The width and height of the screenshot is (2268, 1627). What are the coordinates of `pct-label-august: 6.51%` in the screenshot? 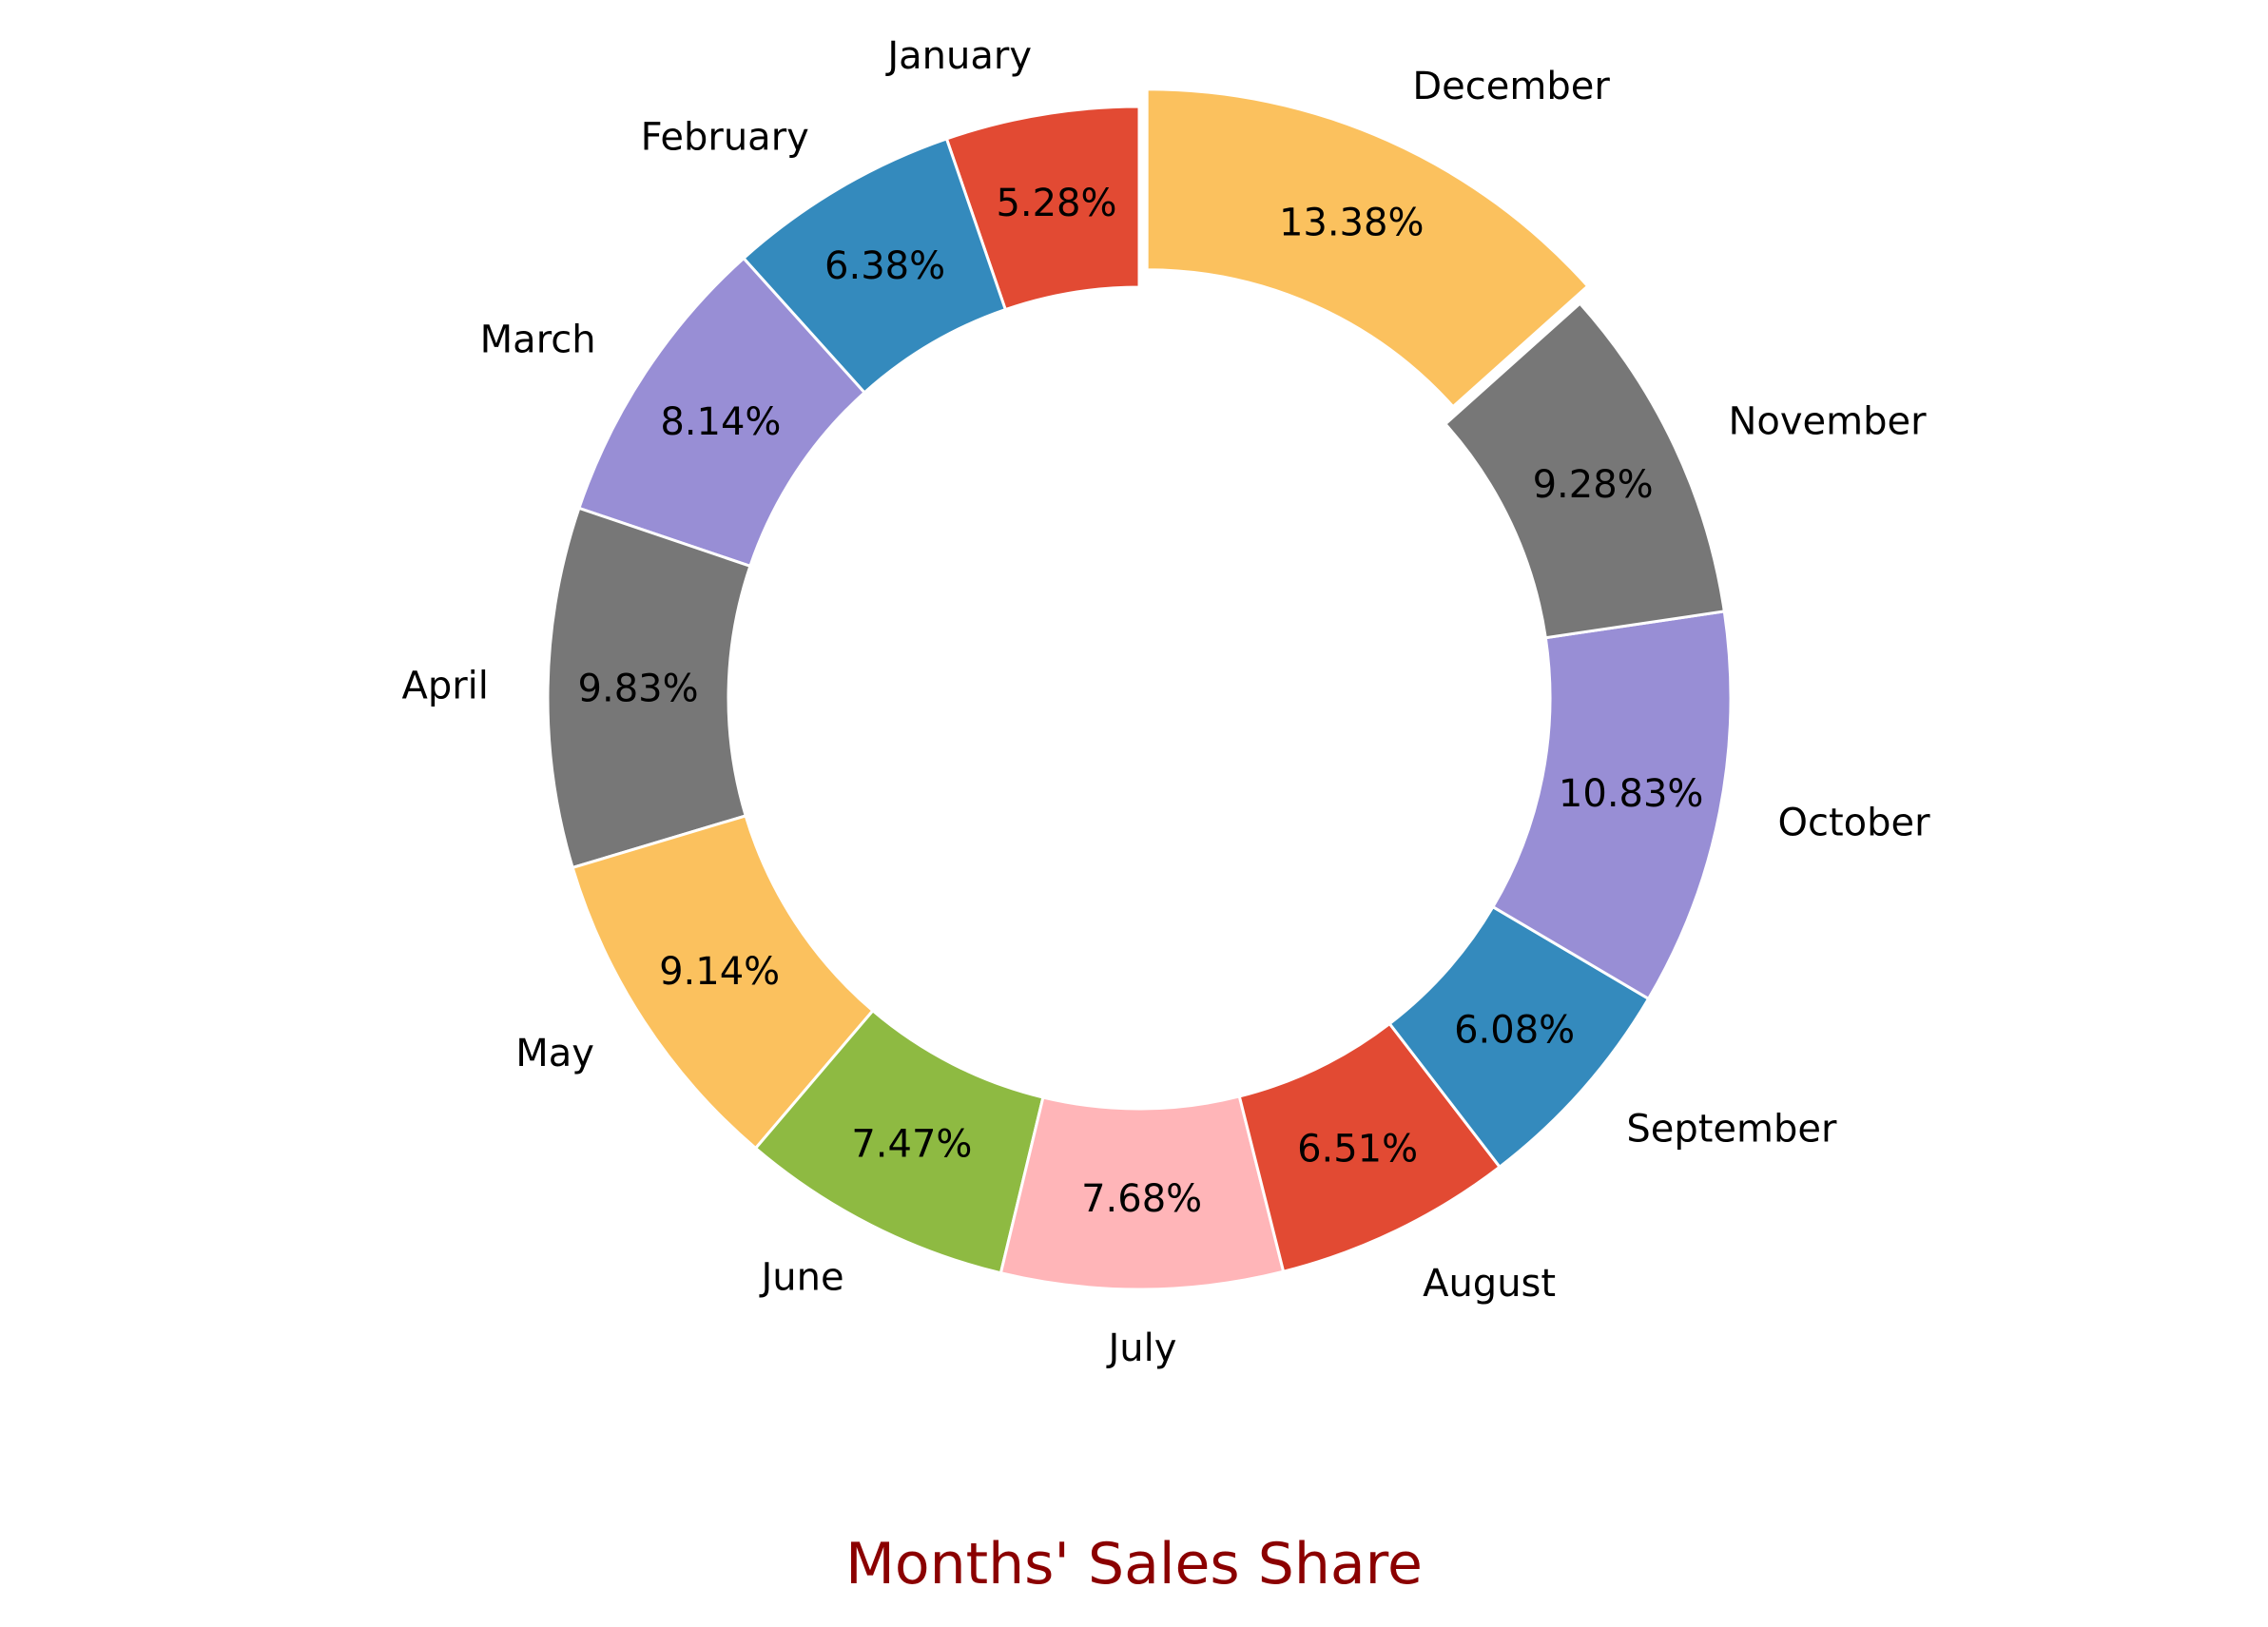 It's located at (1357, 1149).